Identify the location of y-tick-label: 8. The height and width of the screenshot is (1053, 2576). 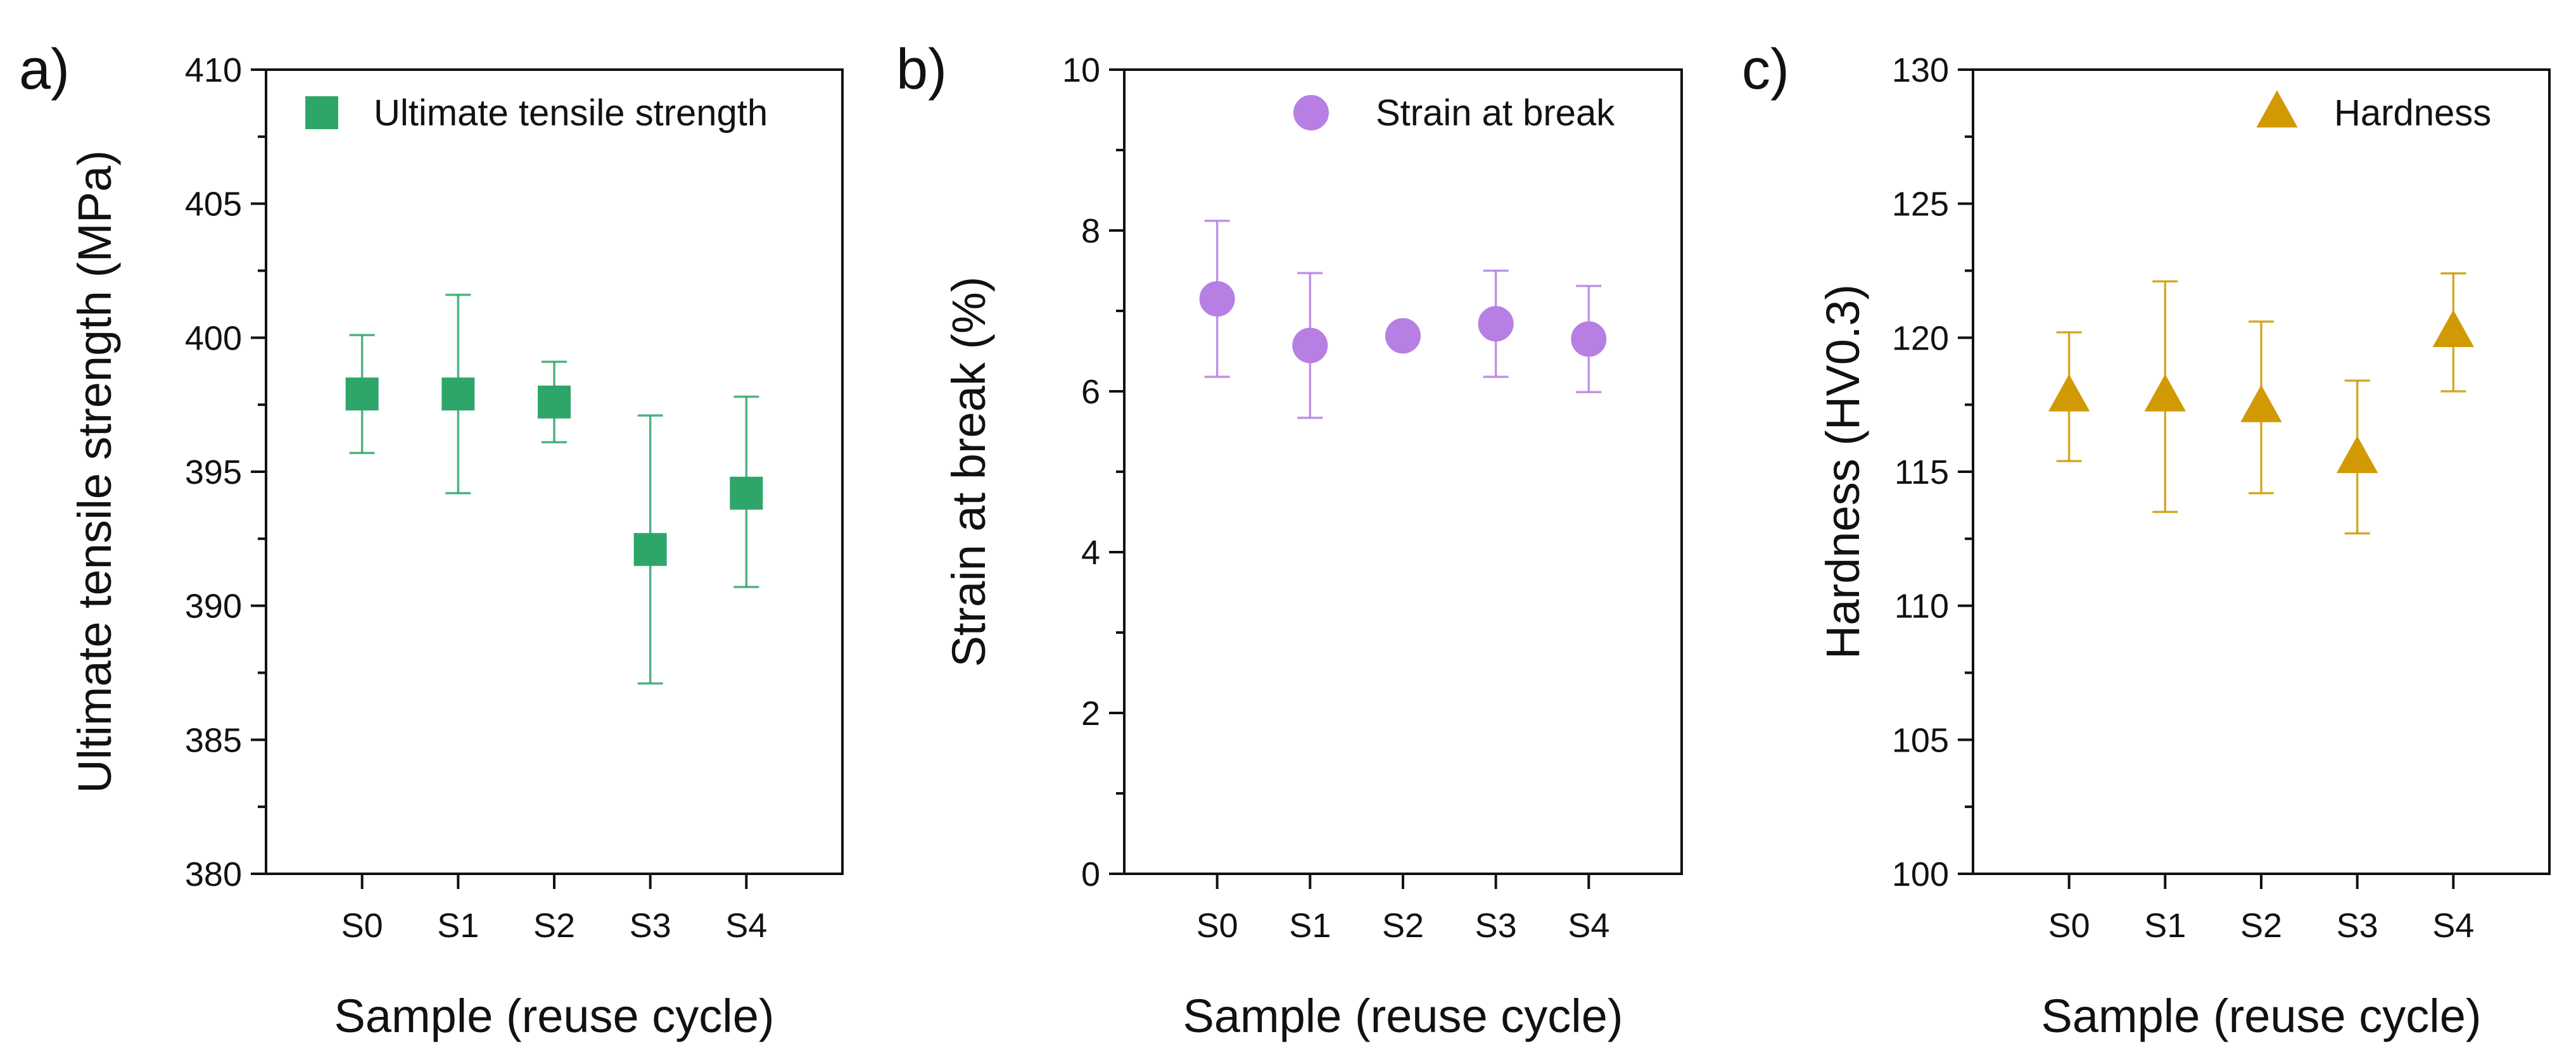
(1090, 231).